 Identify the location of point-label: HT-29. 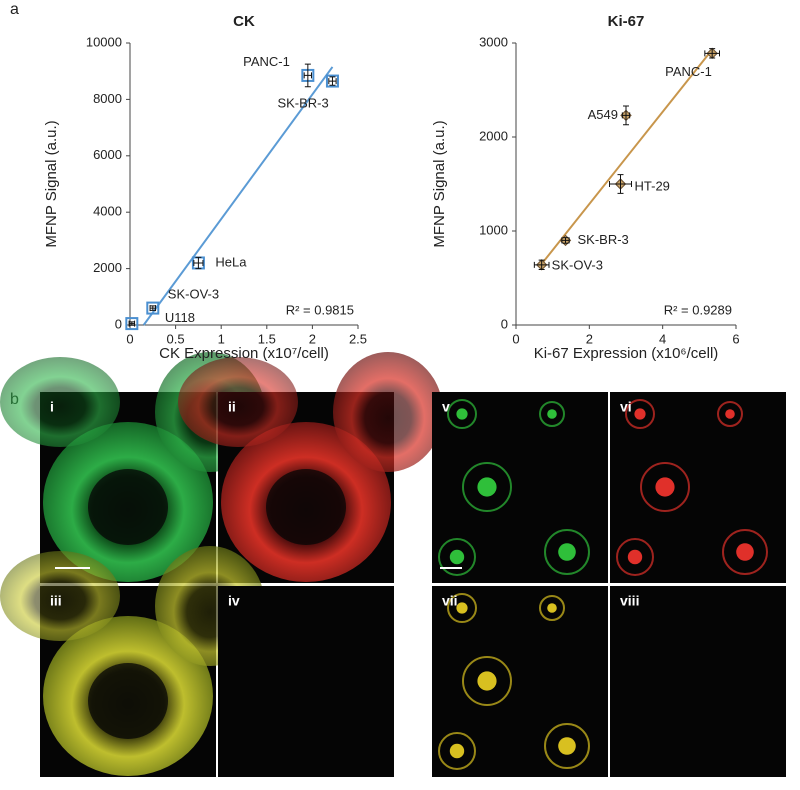
(652, 185).